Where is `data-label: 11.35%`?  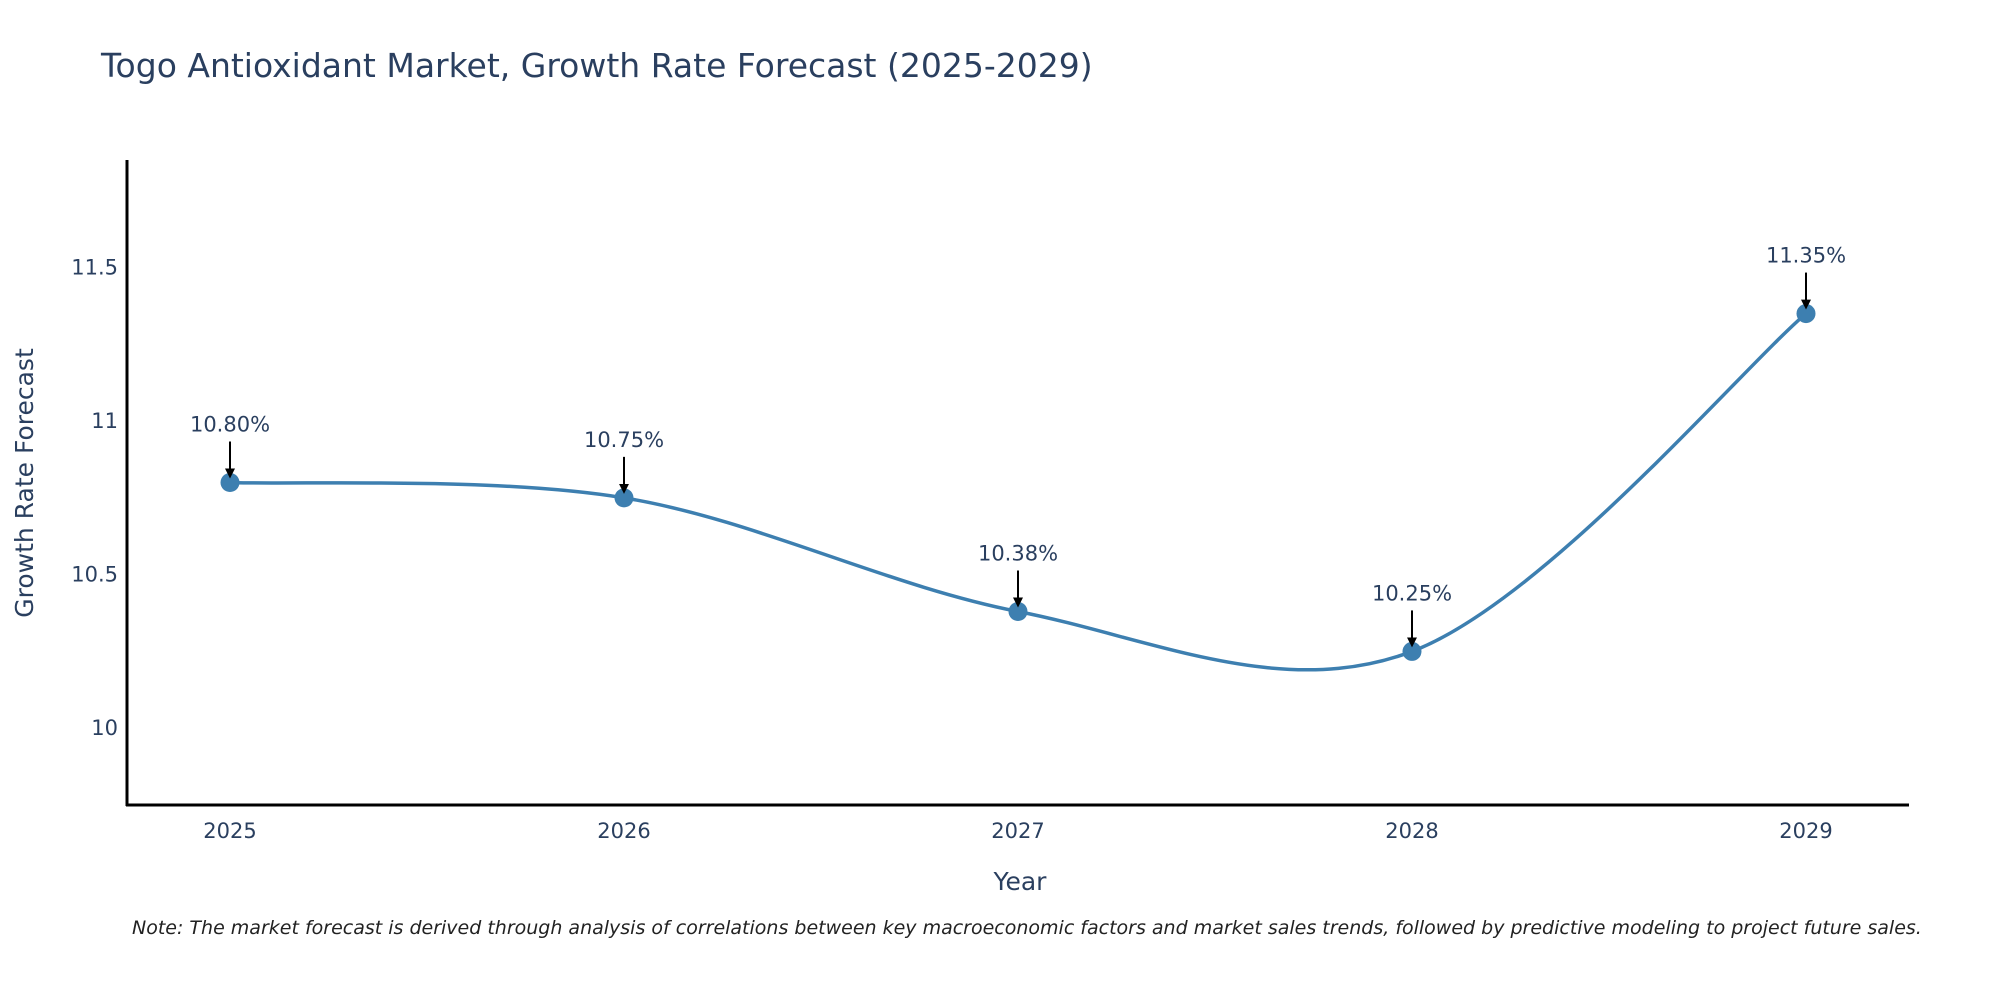 data-label: 11.35% is located at coordinates (1806, 256).